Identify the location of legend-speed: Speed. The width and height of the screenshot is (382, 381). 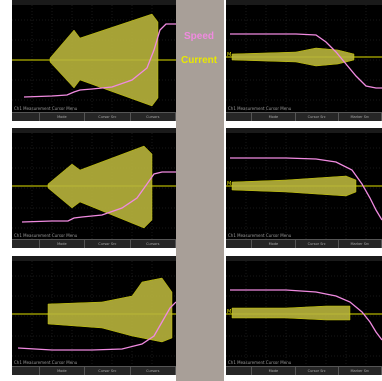
(199, 36).